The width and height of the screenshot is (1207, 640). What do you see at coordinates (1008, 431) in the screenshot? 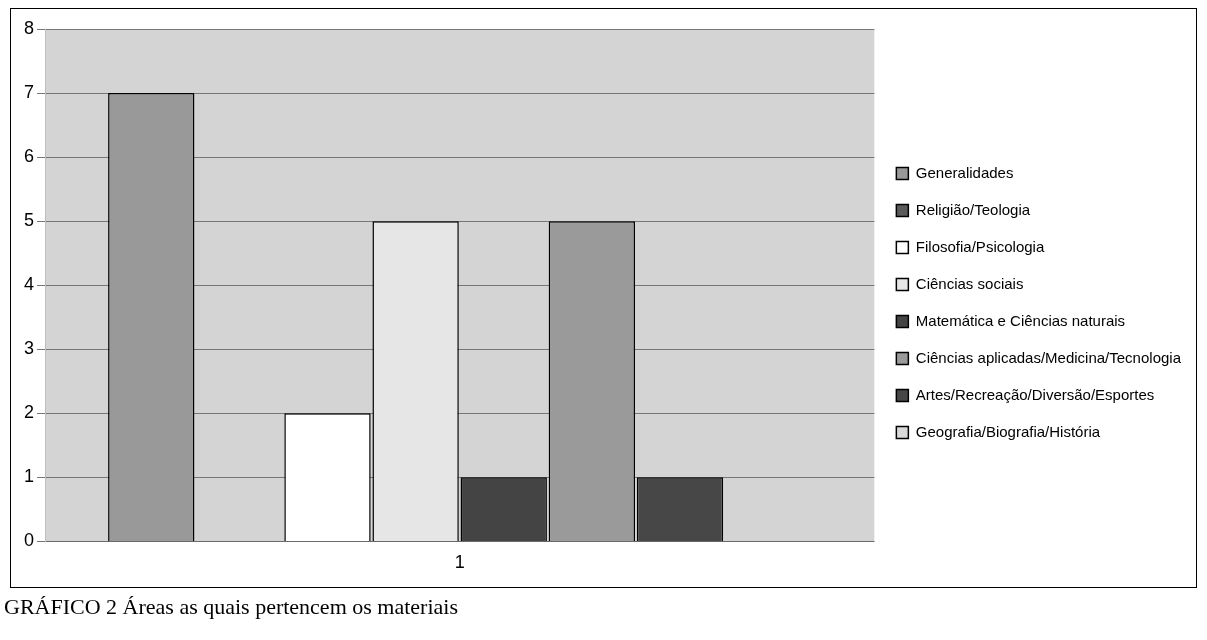
I see `legend-label: Geografia/Biografia/História` at bounding box center [1008, 431].